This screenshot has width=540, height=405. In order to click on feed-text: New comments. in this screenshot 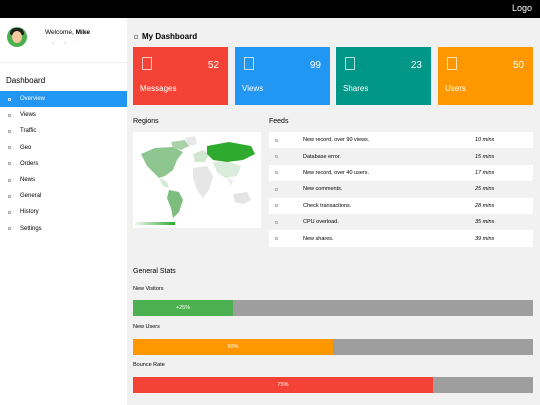, I will do `click(323, 189)`.